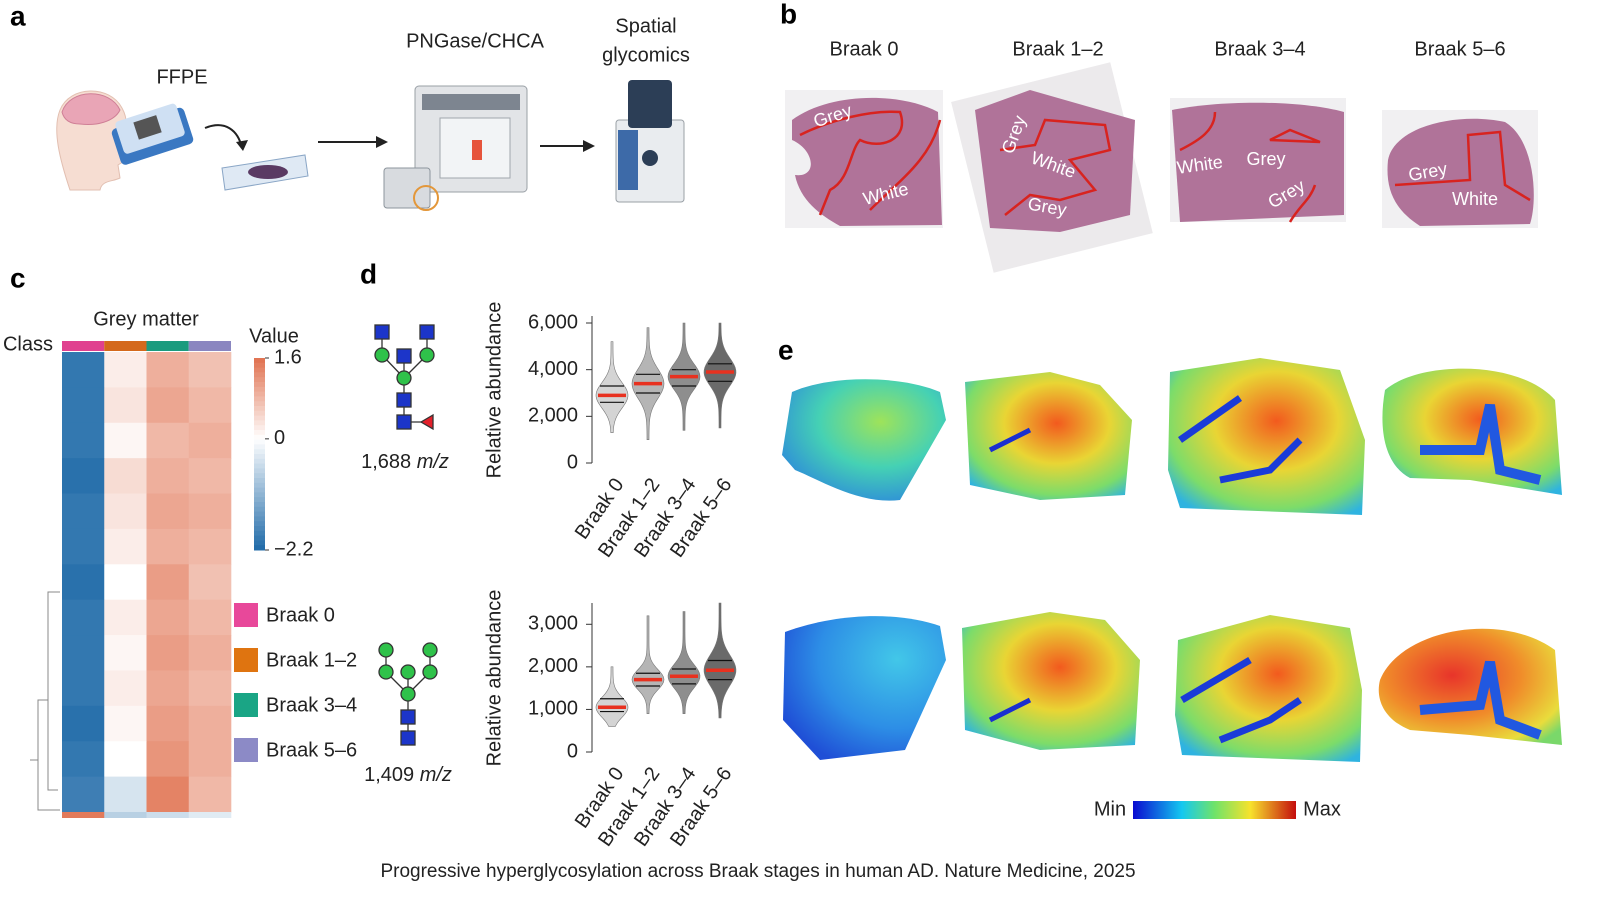 The width and height of the screenshot is (1600, 916). I want to click on intensity-colorbar, so click(1214, 810).